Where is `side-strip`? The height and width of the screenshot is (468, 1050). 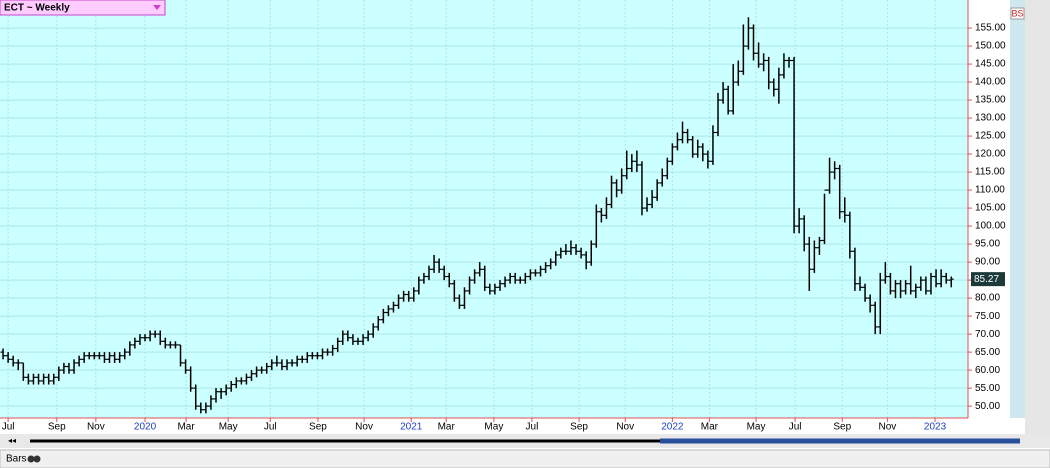
side-strip is located at coordinates (1017, 209).